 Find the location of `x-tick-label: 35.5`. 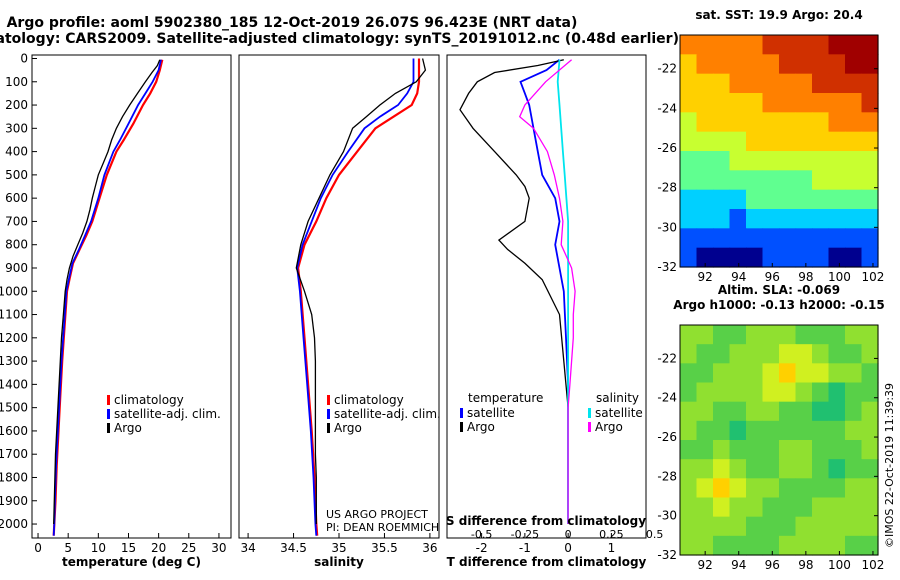

x-tick-label: 35.5 is located at coordinates (384, 548).